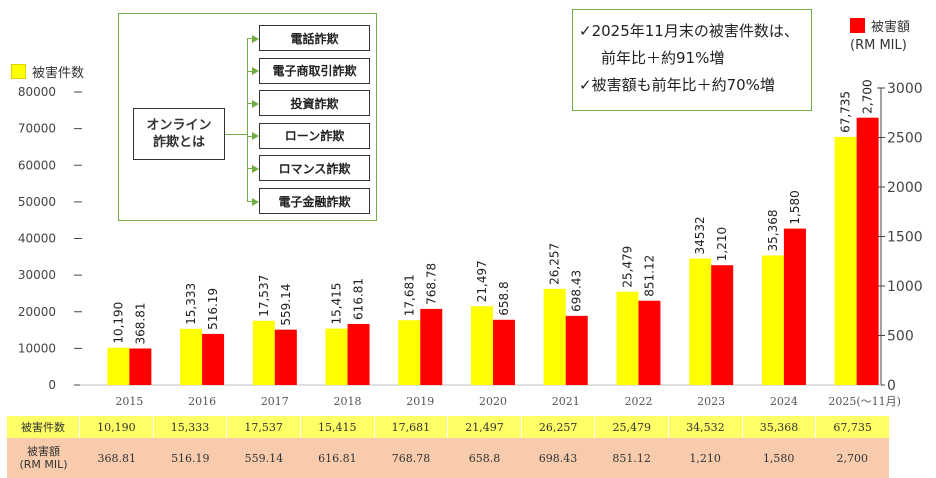  What do you see at coordinates (852, 458) in the screenshot?
I see `table-cell-amount: 2,700` at bounding box center [852, 458].